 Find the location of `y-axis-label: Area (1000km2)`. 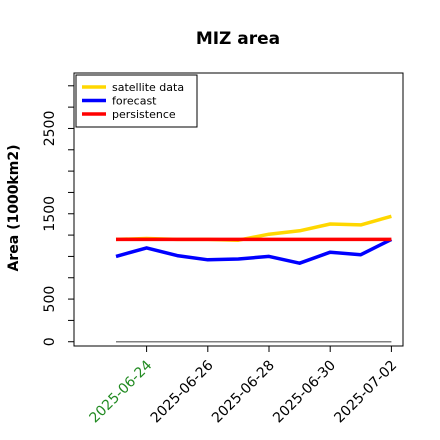

y-axis-label: Area (1000km2) is located at coordinates (14, 208).